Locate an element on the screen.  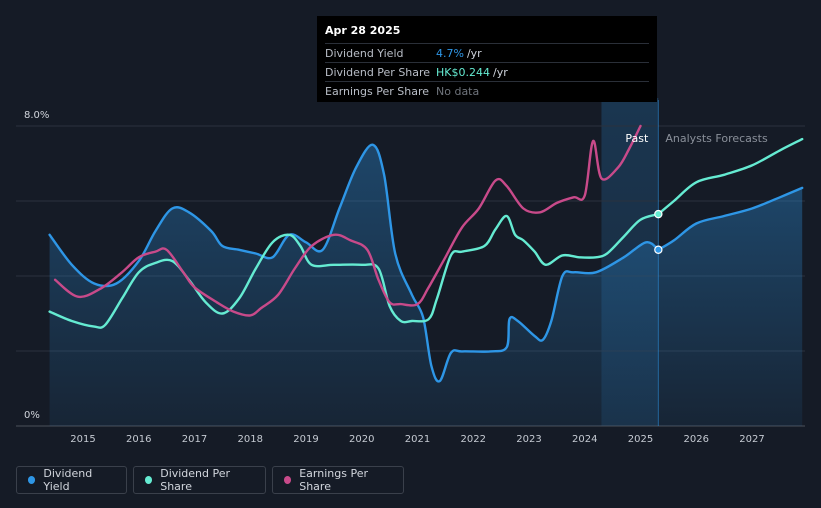
legend-item-dividend-yield: Dividend Yield is located at coordinates (71, 480).